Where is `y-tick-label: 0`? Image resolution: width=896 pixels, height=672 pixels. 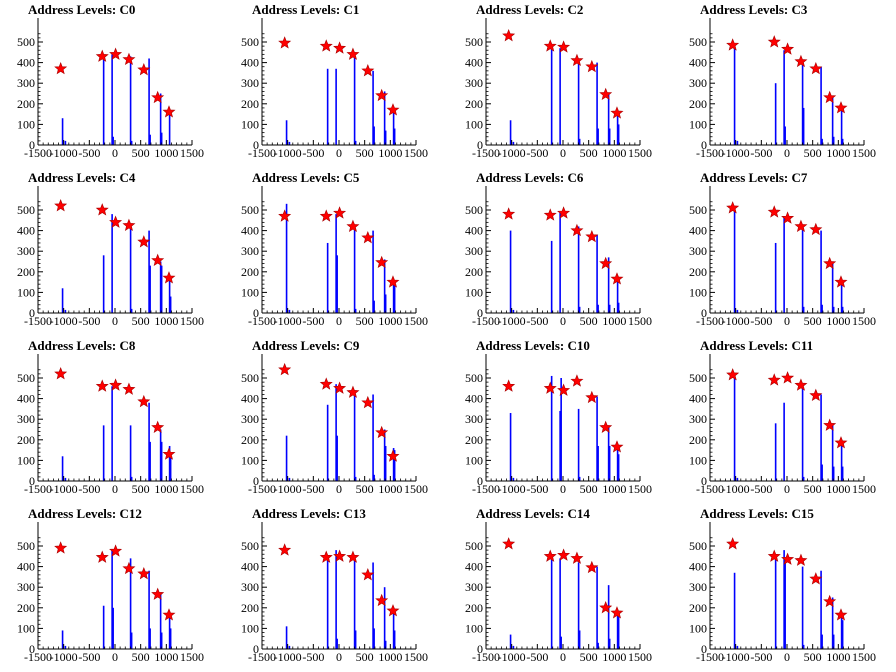
y-tick-label: 0 is located at coordinates (480, 145).